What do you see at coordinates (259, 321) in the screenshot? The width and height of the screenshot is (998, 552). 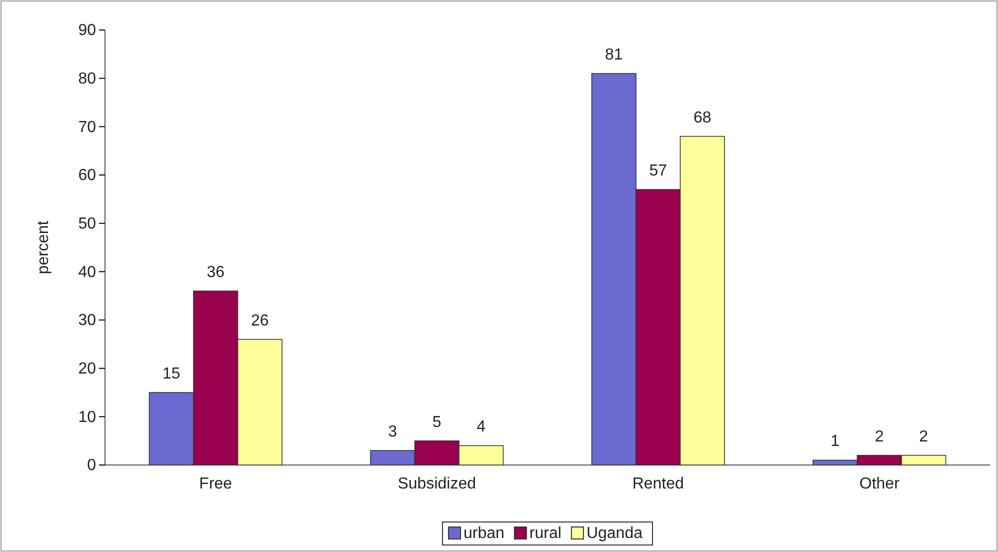 I see `data-label: 26` at bounding box center [259, 321].